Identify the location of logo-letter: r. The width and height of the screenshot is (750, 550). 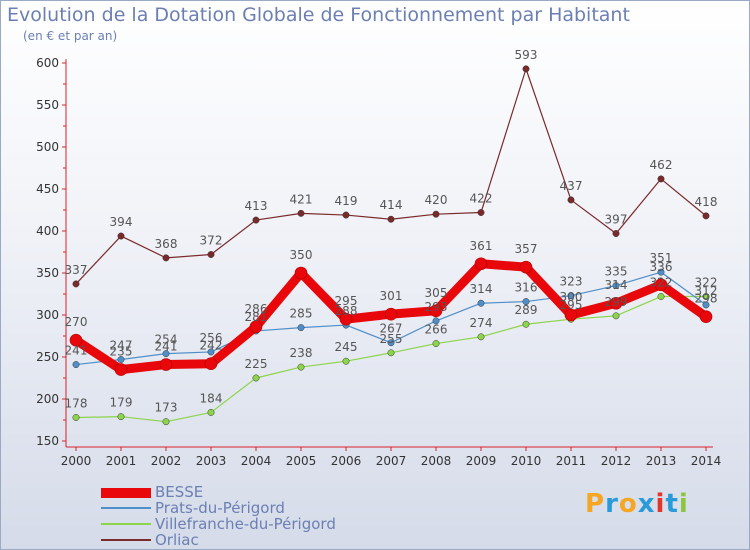
(612, 504).